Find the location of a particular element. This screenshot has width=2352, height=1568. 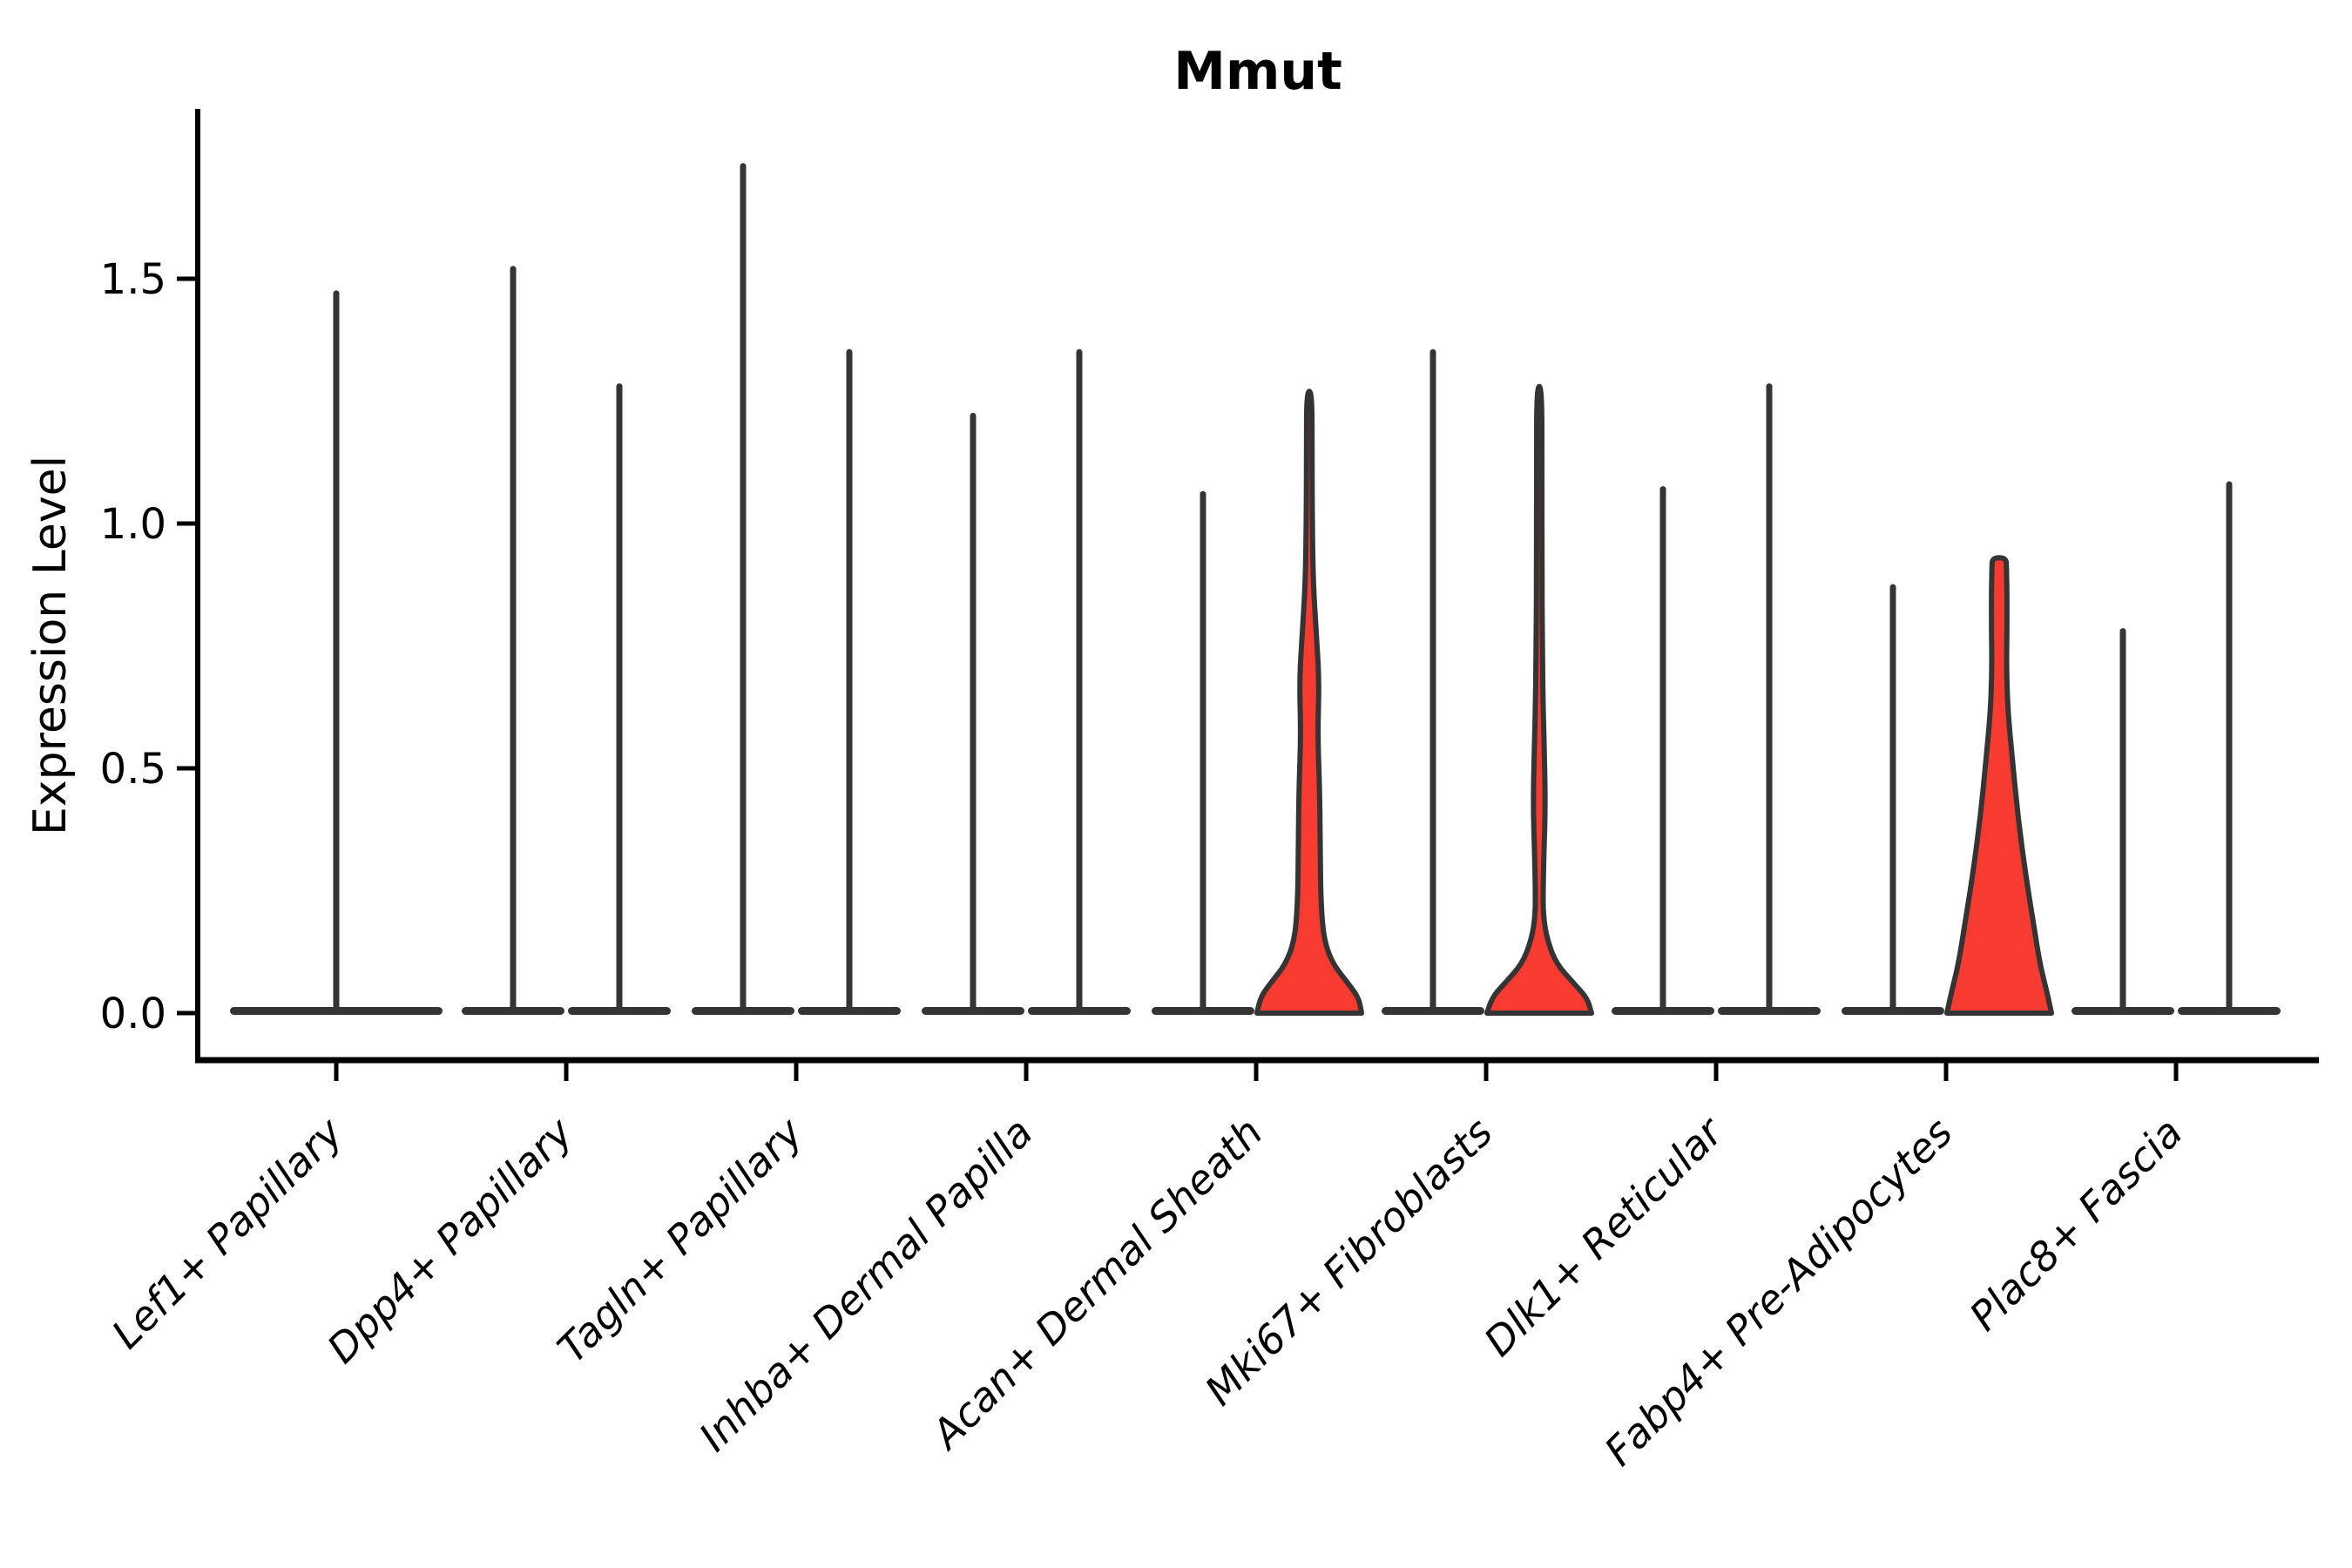

x-tick-label: Dpp4+ Papillary is located at coordinates (450, 1240).